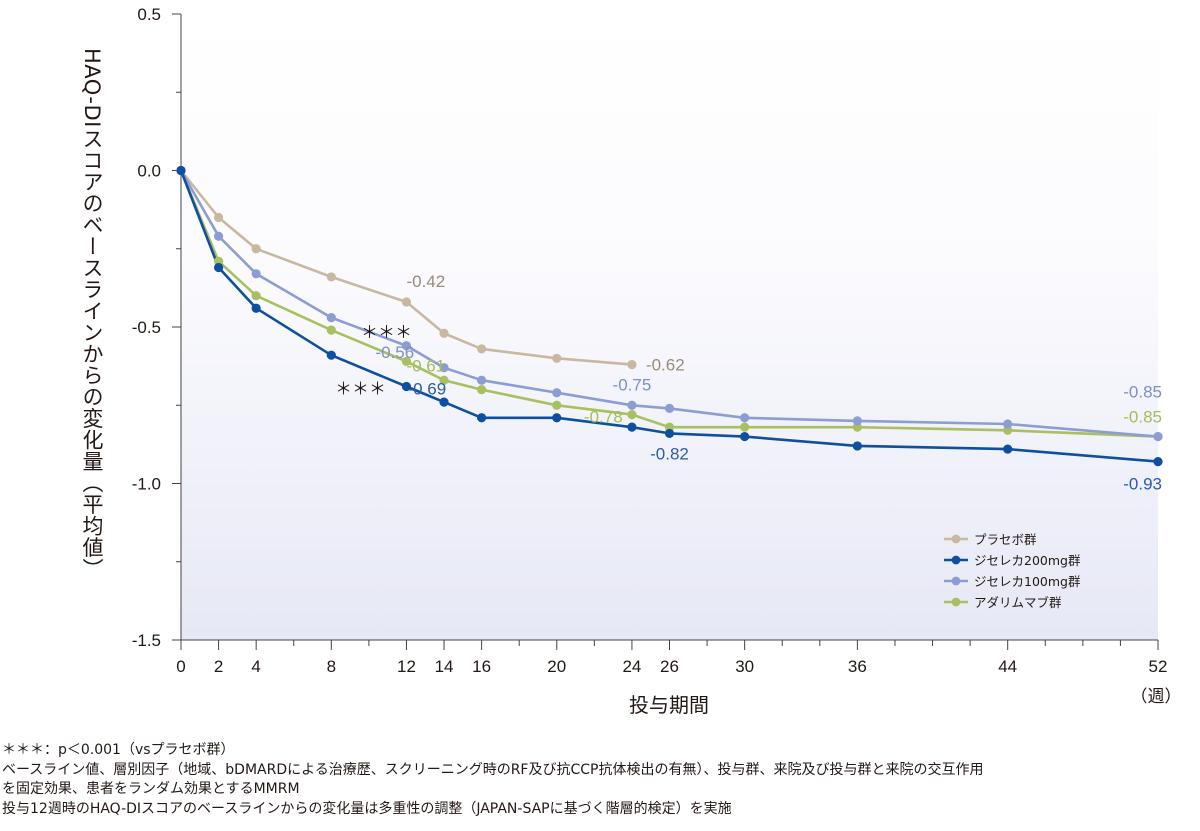  What do you see at coordinates (1027, 581) in the screenshot?
I see `legend-label-2: ジセレカ100mg群` at bounding box center [1027, 581].